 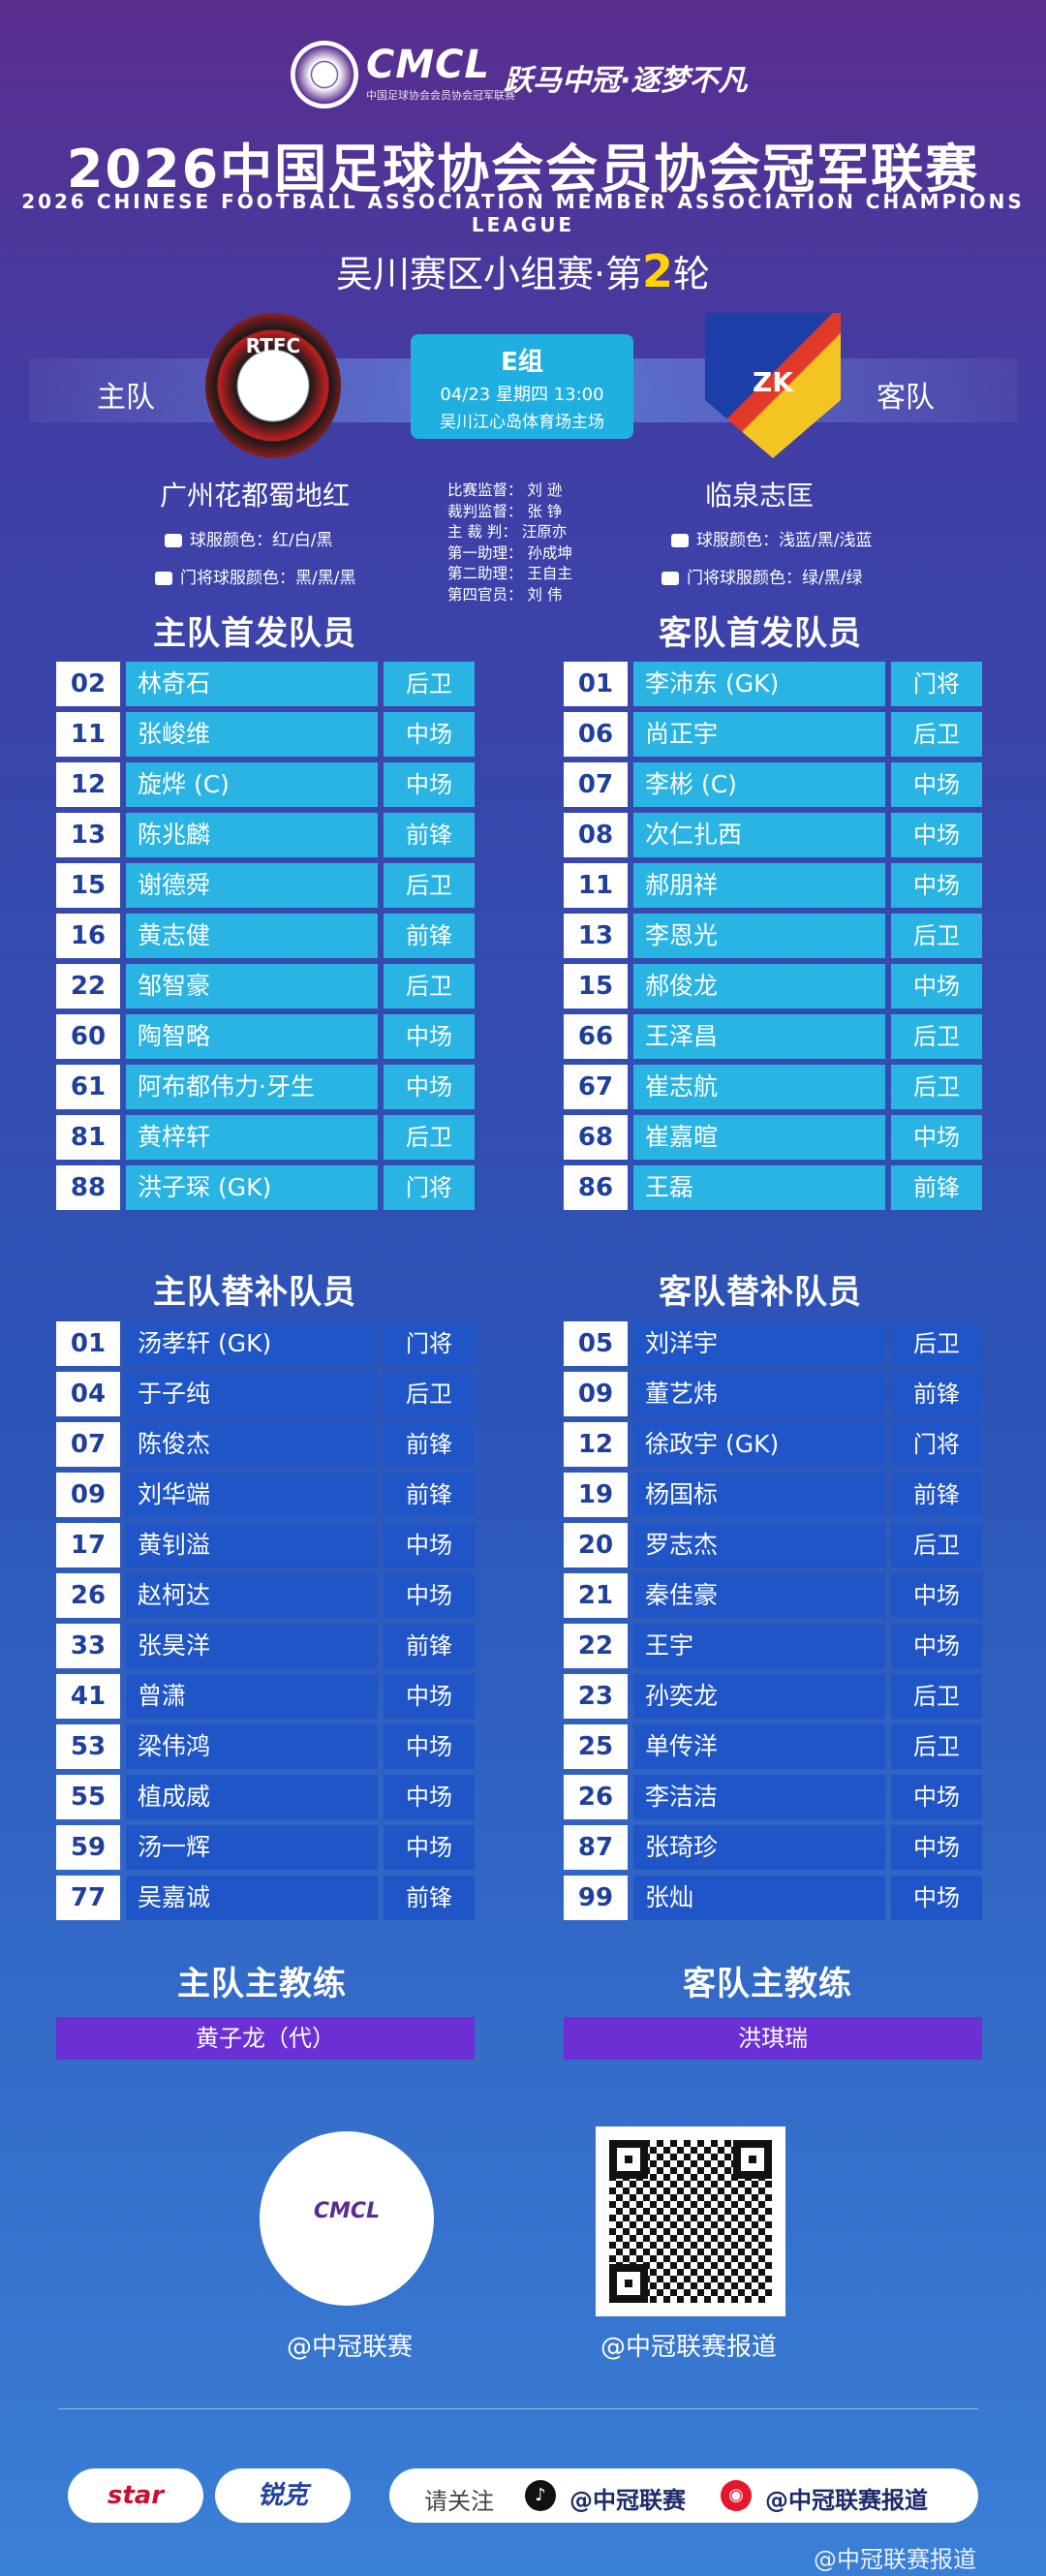 I want to click on player-name: 陈兆麟, so click(x=252, y=835).